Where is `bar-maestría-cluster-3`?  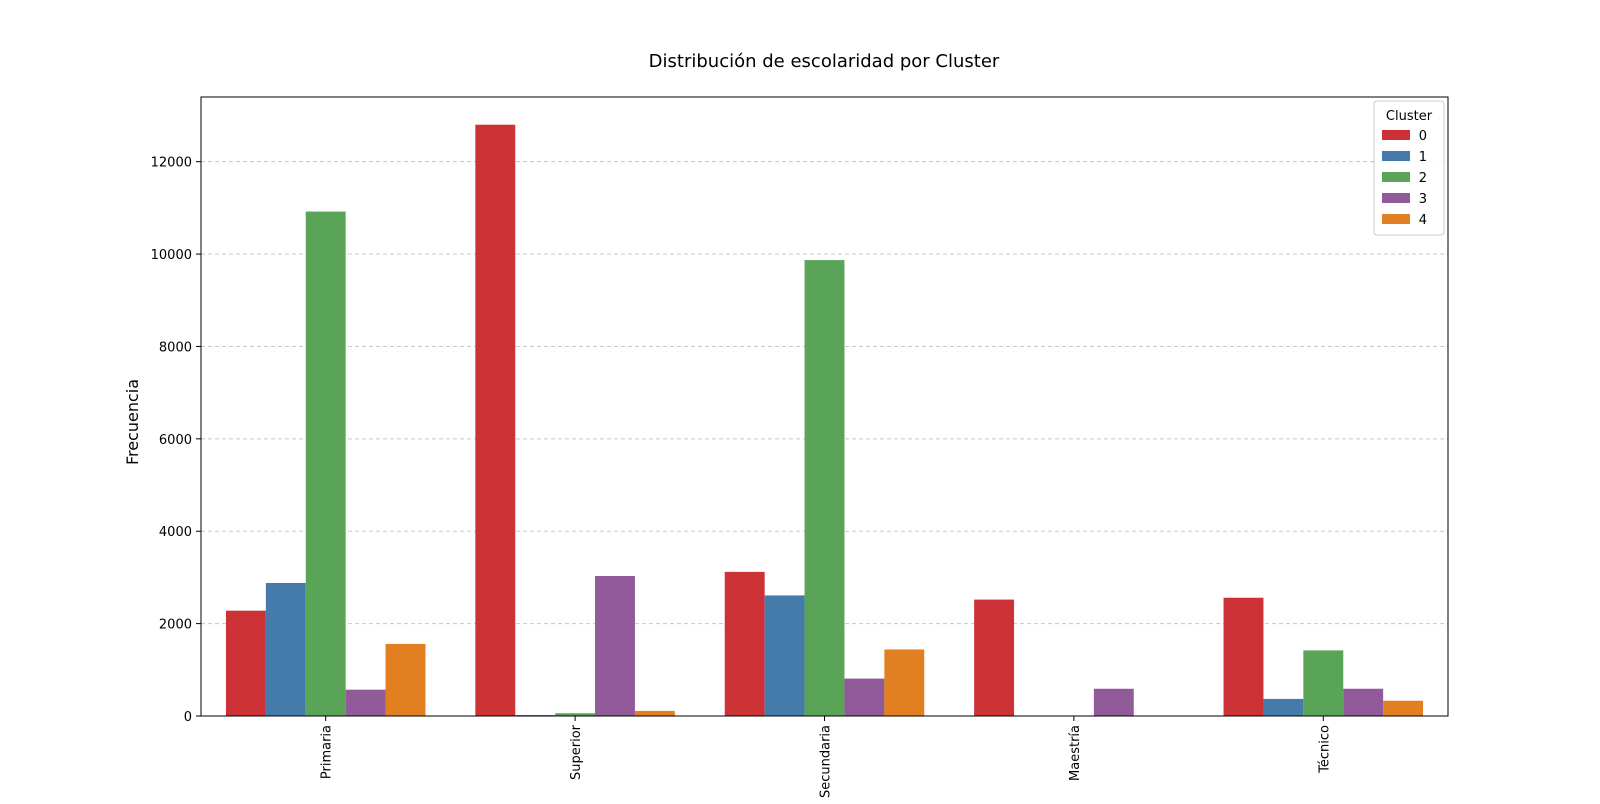
bar-maestría-cluster-3 is located at coordinates (1113, 702).